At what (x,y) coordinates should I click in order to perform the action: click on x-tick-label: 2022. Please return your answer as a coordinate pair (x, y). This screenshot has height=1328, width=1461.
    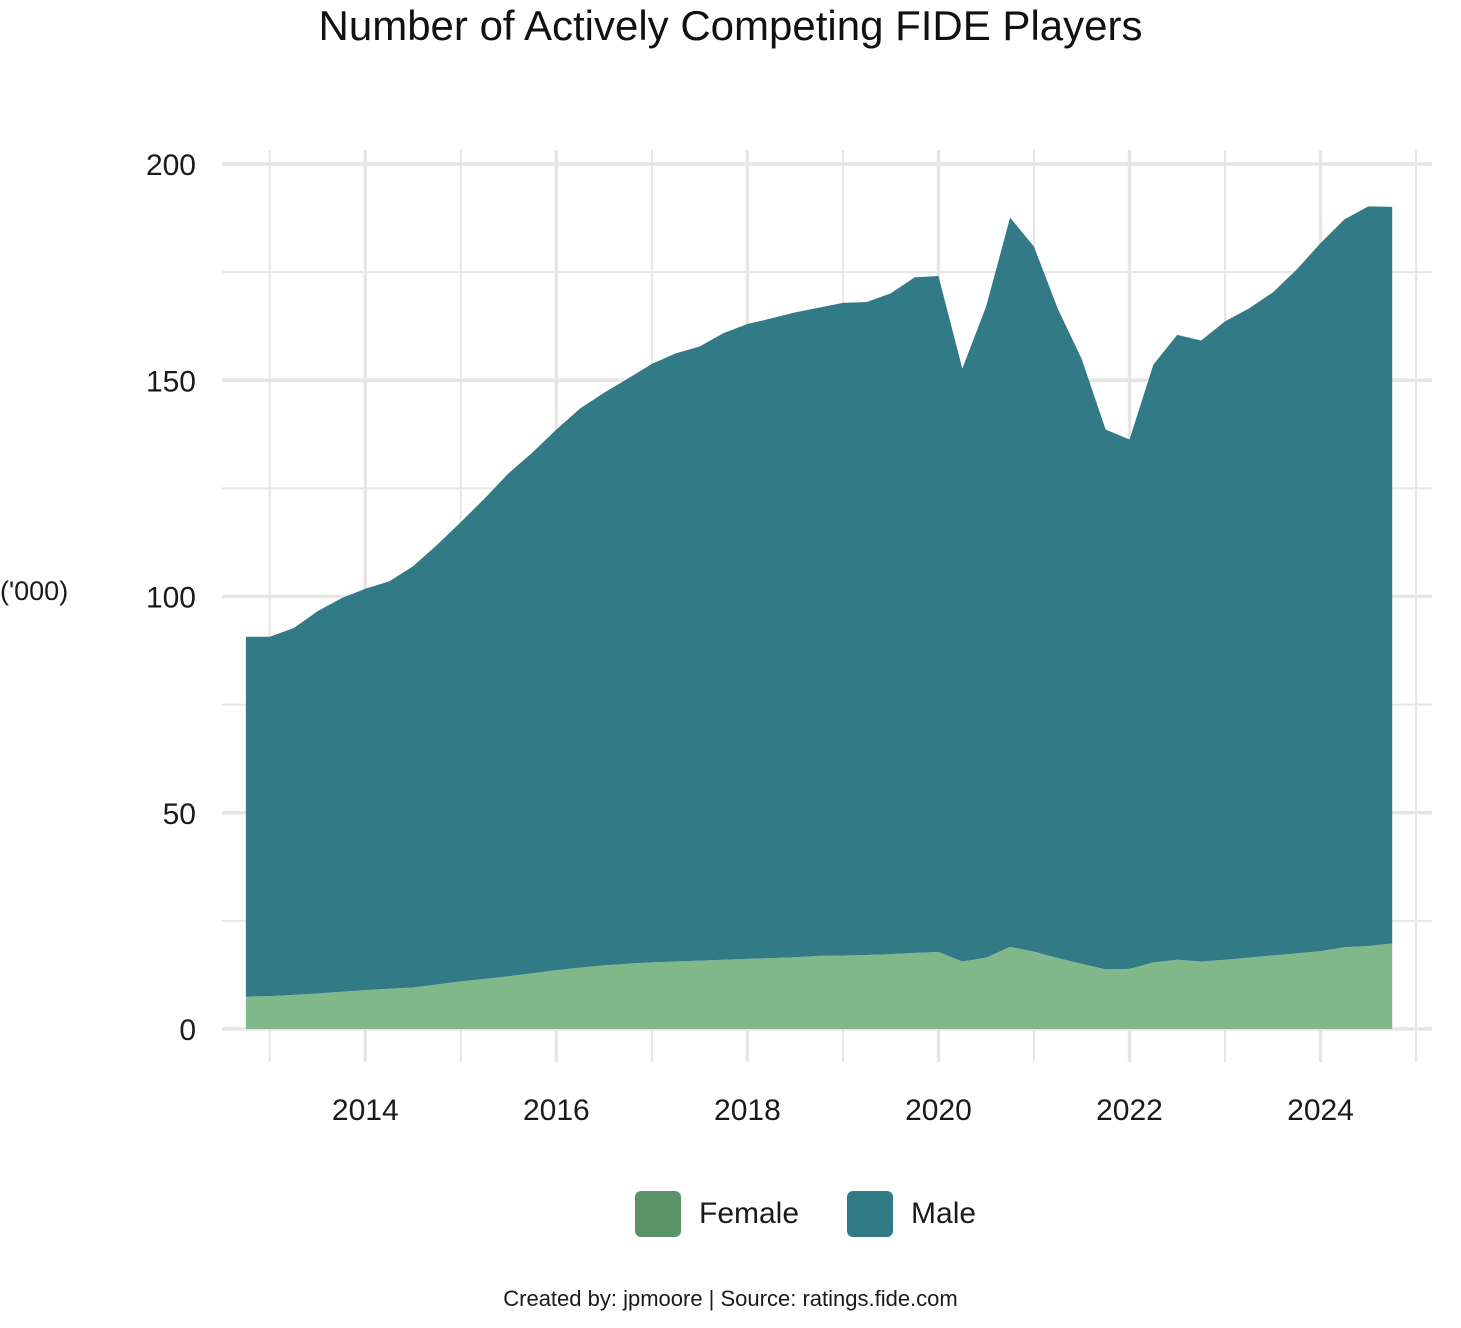
    Looking at the image, I should click on (1129, 1110).